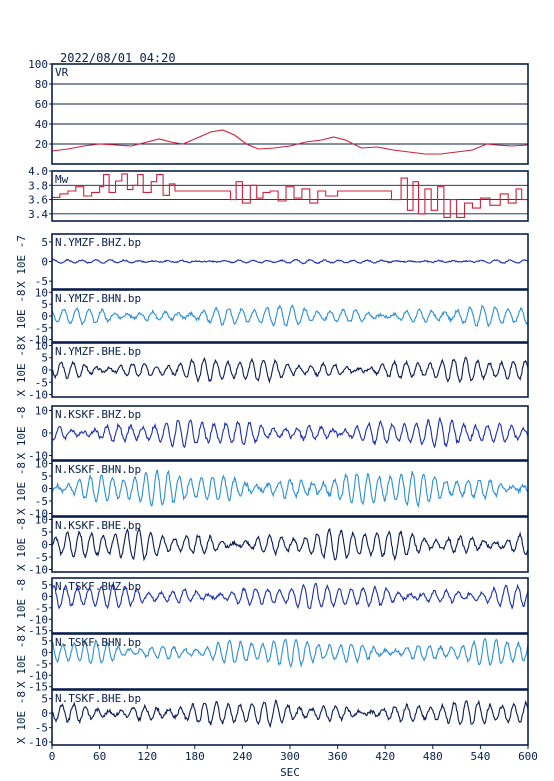  I want to click on trace-2-ytick-label-4: -10, so click(38, 340).